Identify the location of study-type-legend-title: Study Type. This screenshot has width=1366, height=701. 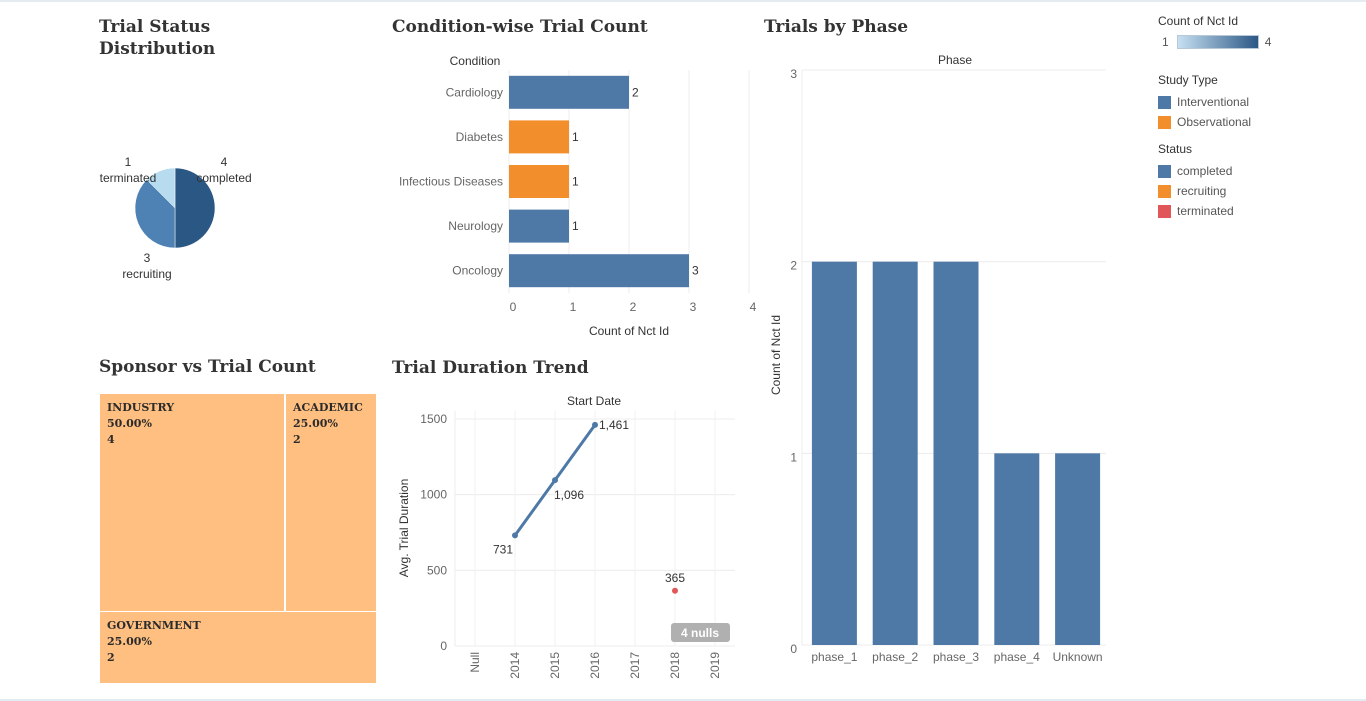
(1188, 80).